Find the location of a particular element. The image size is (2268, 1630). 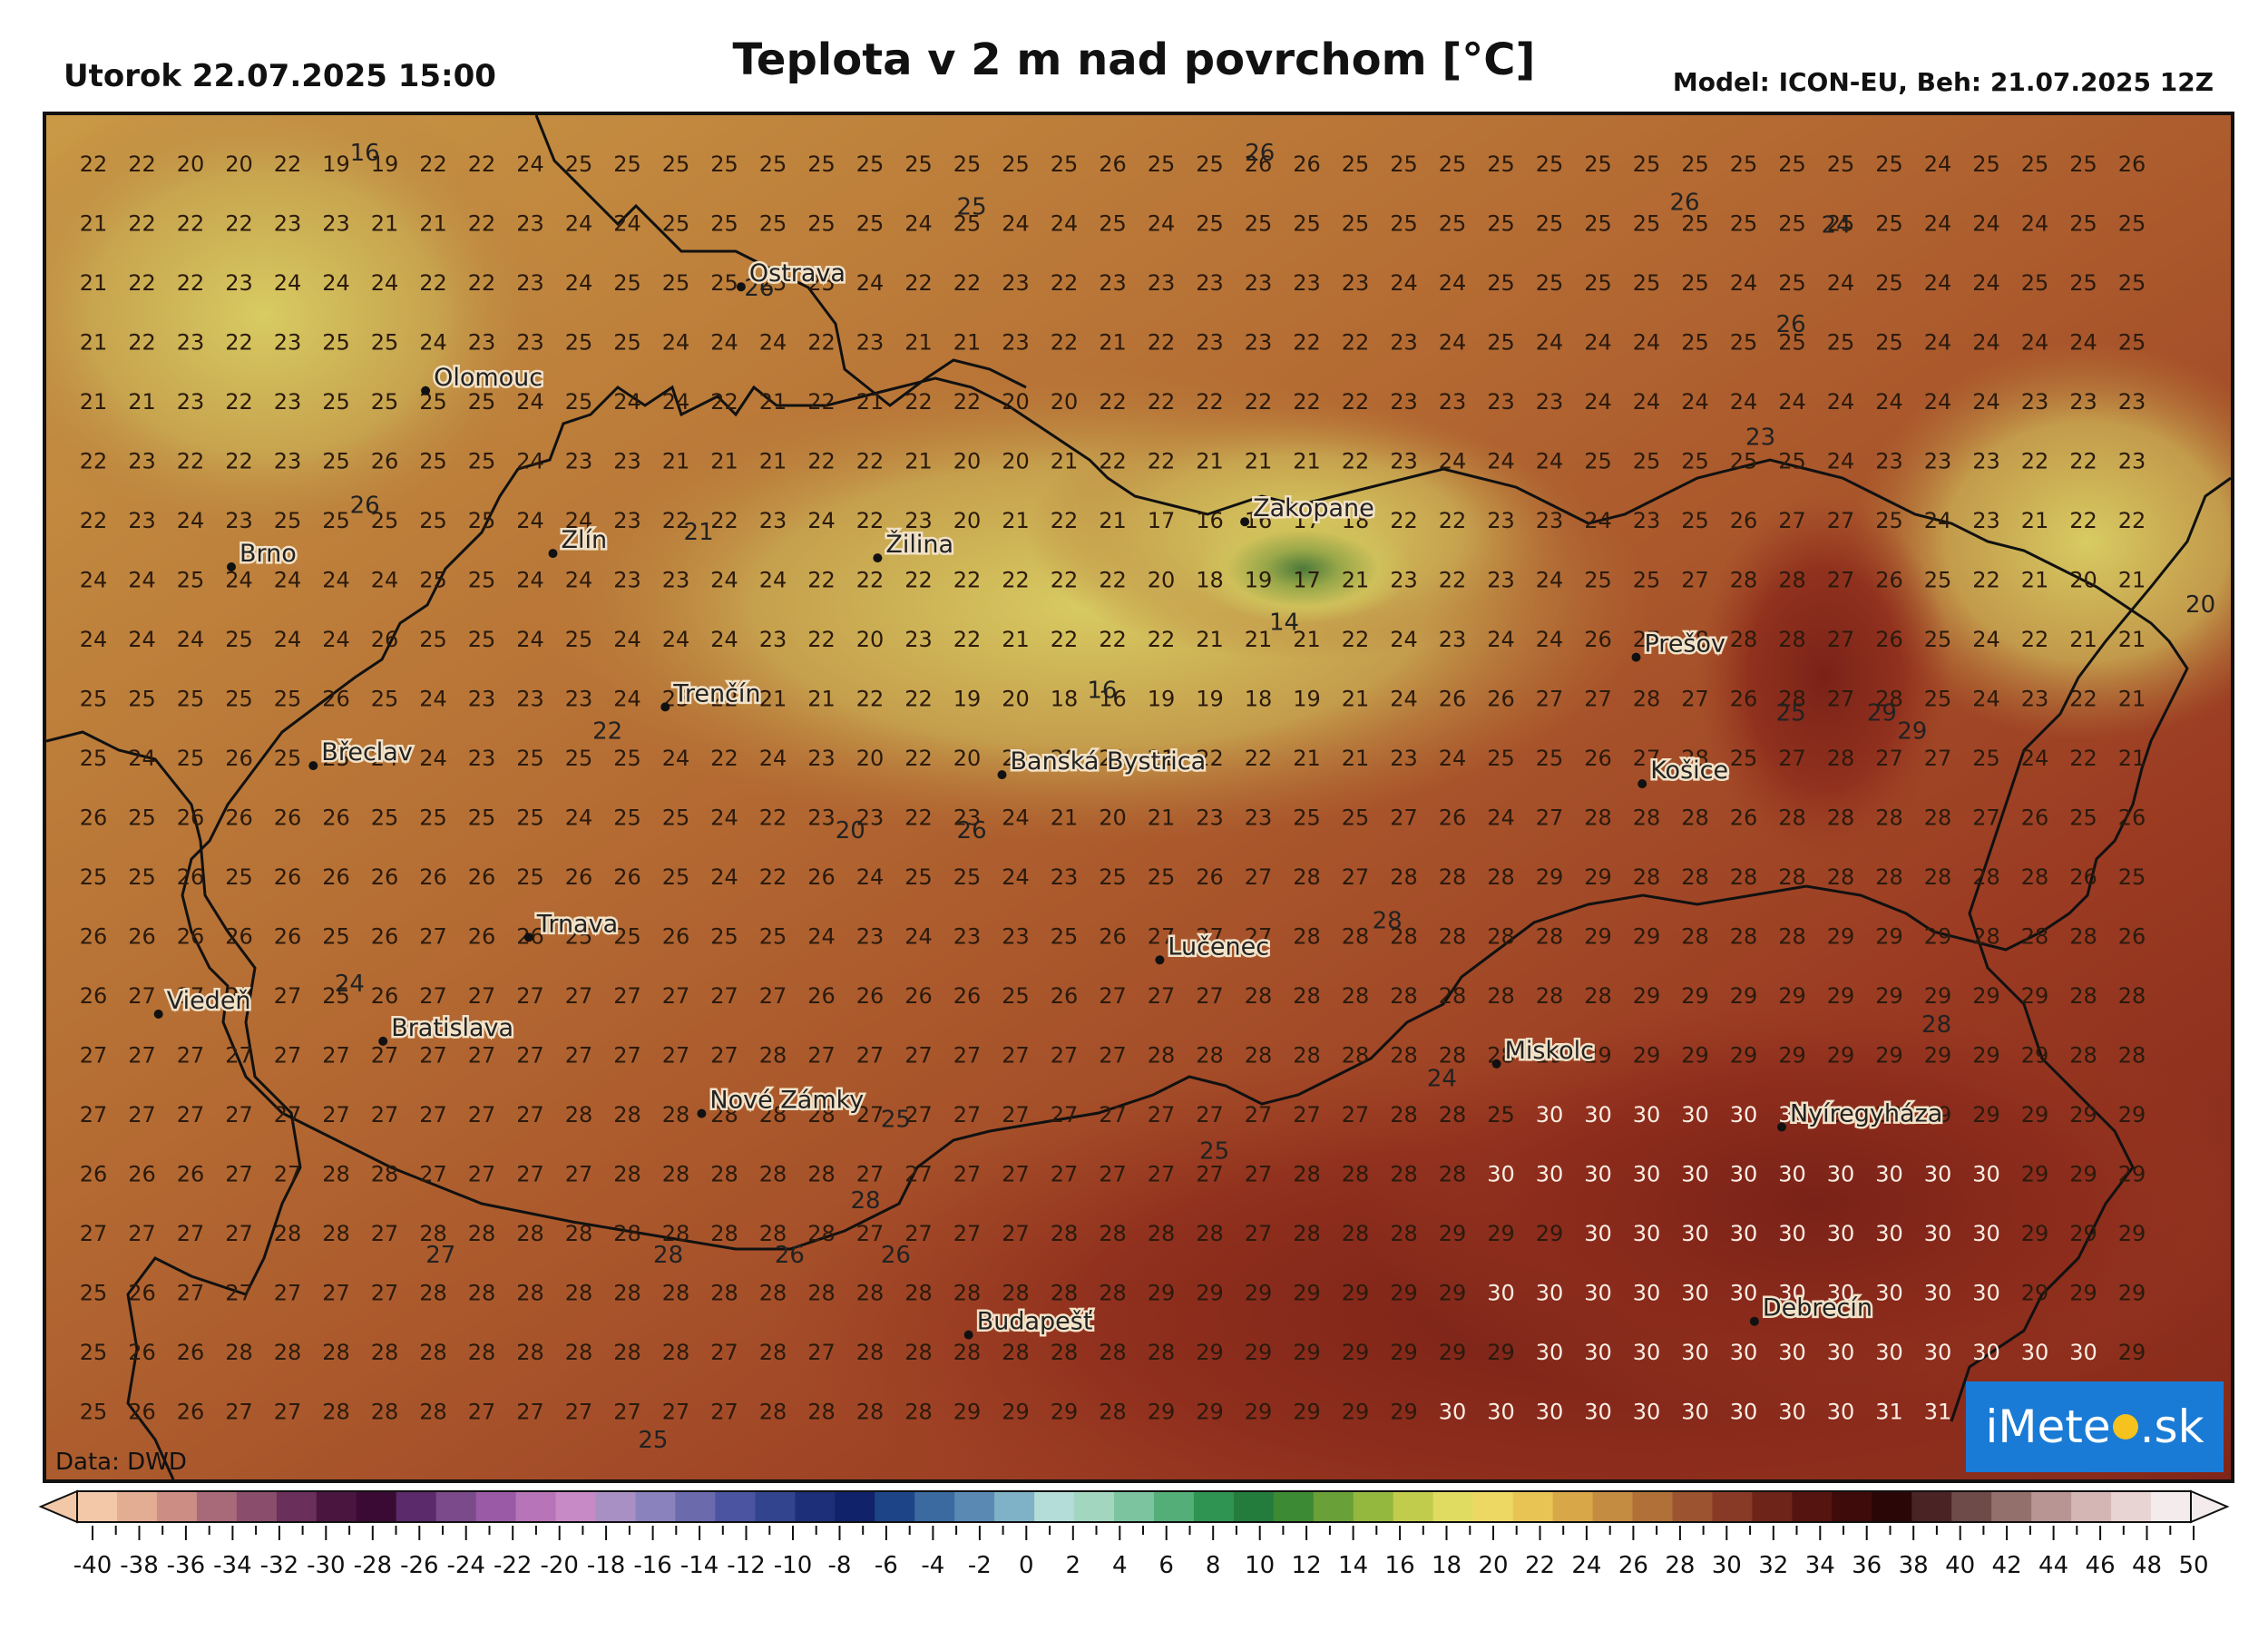

isotherm-label: 26 is located at coordinates (790, 1256).